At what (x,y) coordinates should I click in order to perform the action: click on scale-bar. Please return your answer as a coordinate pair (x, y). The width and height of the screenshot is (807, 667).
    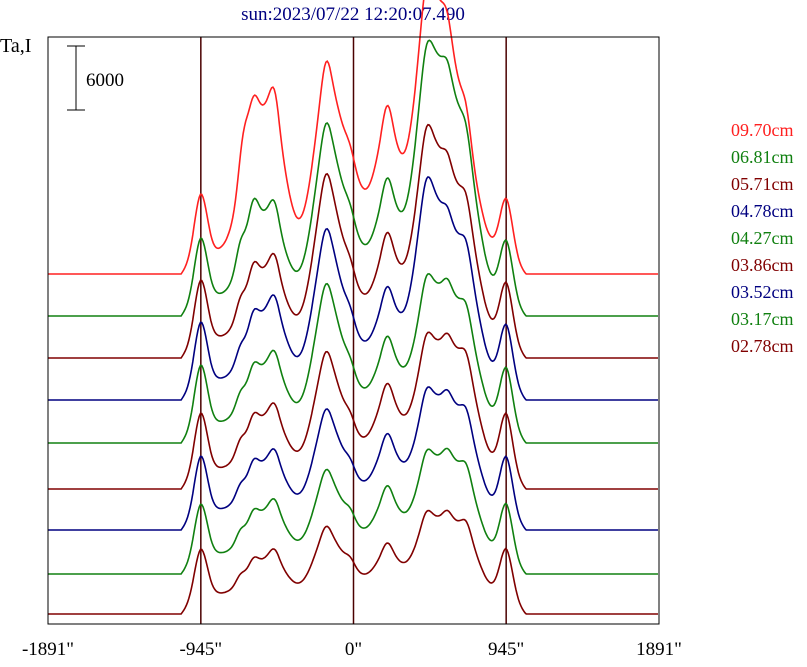
    Looking at the image, I should click on (76, 78).